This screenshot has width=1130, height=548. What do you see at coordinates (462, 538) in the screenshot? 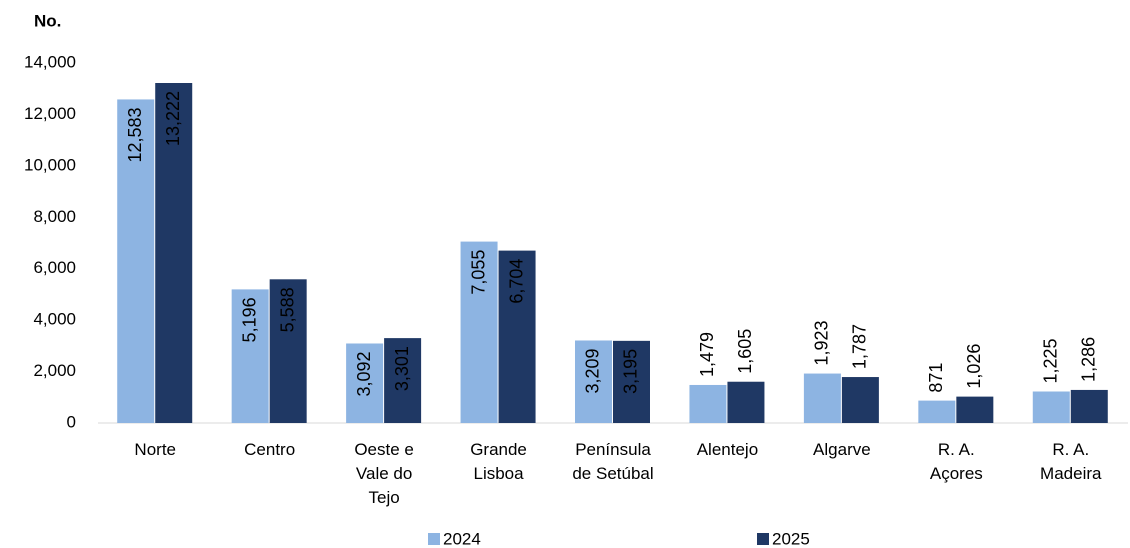
I see `legend-label: 2024` at bounding box center [462, 538].